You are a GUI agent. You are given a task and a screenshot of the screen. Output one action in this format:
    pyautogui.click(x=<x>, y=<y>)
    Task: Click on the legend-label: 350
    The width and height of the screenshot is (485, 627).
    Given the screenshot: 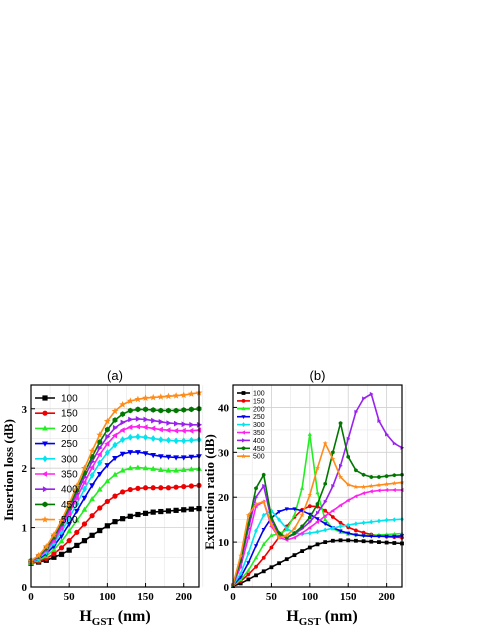 What is the action you would take?
    pyautogui.click(x=69, y=475)
    